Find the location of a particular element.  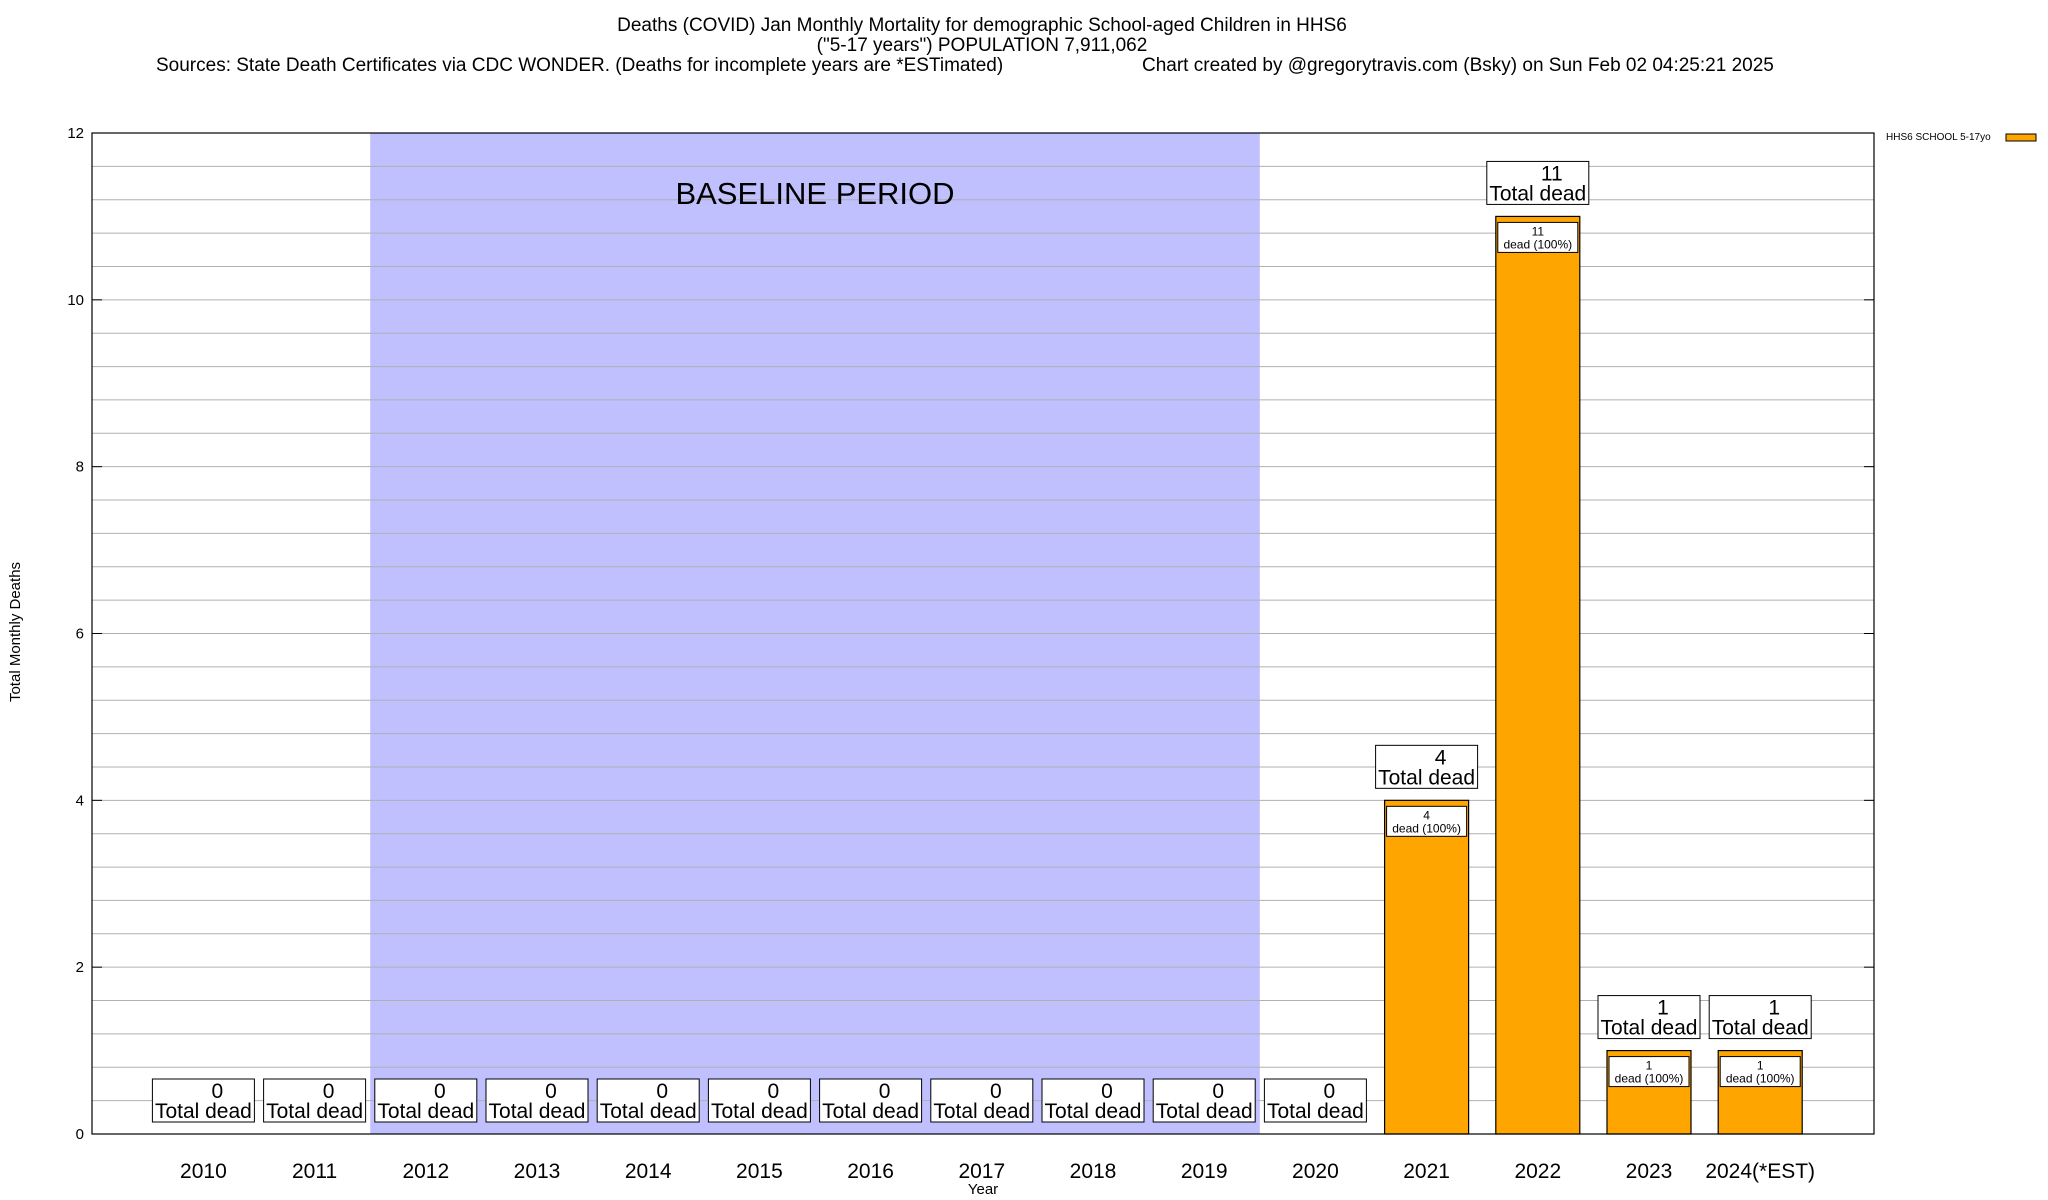

x-tick-label: 2018 is located at coordinates (1093, 1171).